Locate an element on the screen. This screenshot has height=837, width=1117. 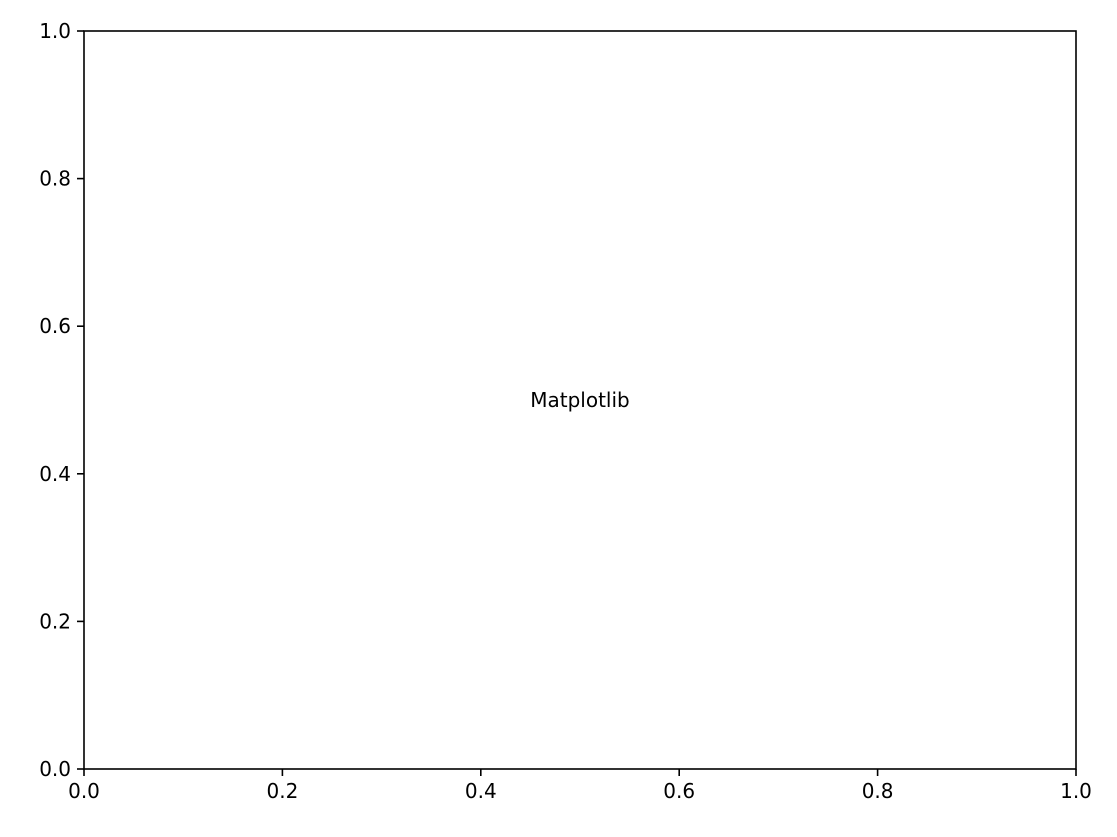
y-tick-label: 0.6 is located at coordinates (55, 326).